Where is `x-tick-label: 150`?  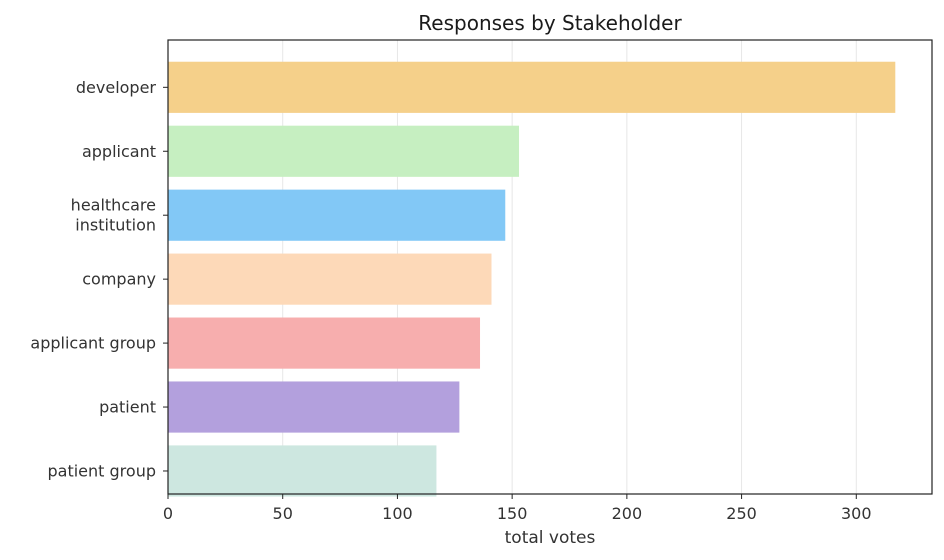
x-tick-label: 150 is located at coordinates (512, 513).